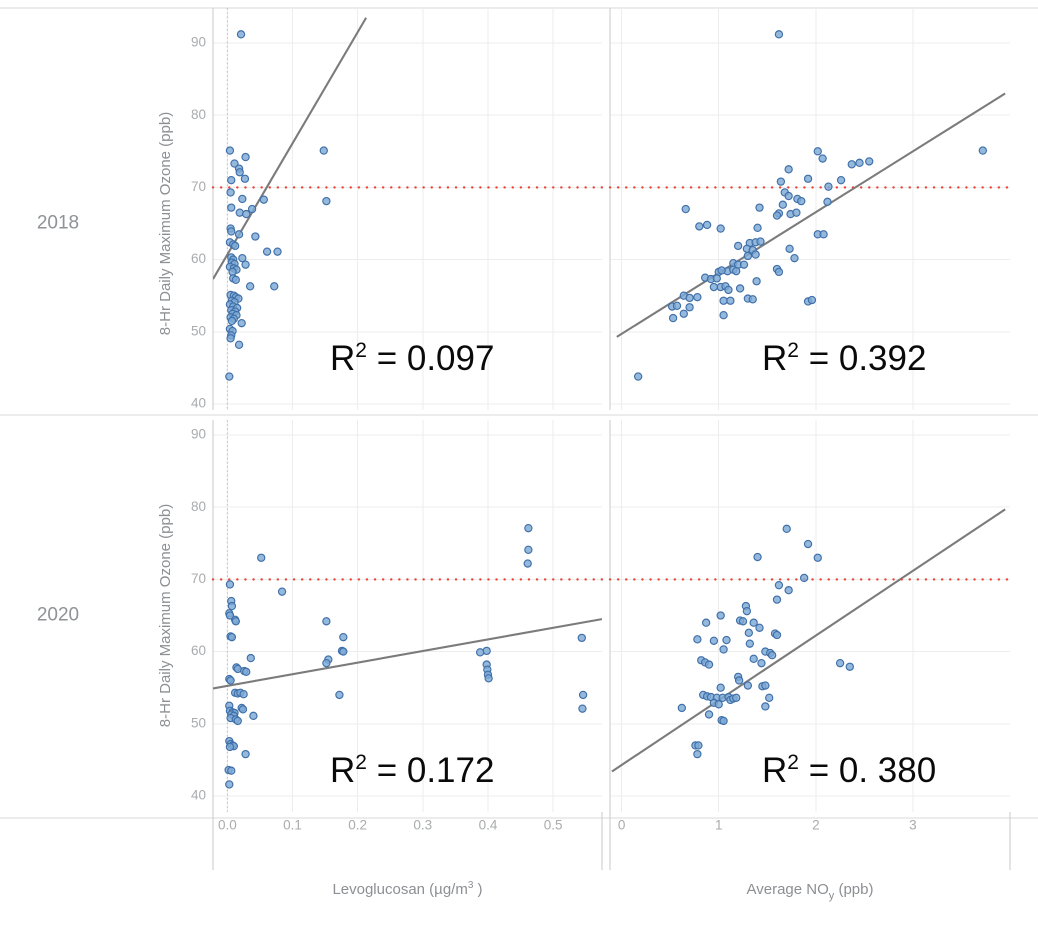 The height and width of the screenshot is (941, 1038). Describe the element at coordinates (488, 825) in the screenshot. I see `x-tick-label: 0.4` at that location.